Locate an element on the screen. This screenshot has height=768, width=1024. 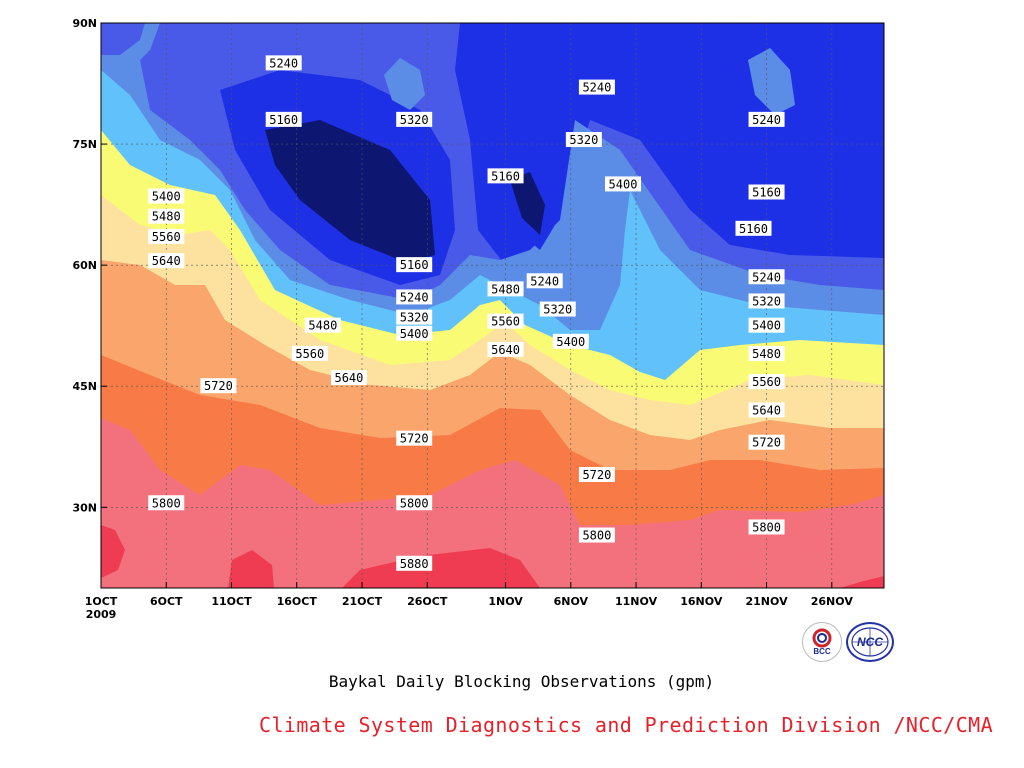
ncc-logo: NCC is located at coordinates (870, 642).